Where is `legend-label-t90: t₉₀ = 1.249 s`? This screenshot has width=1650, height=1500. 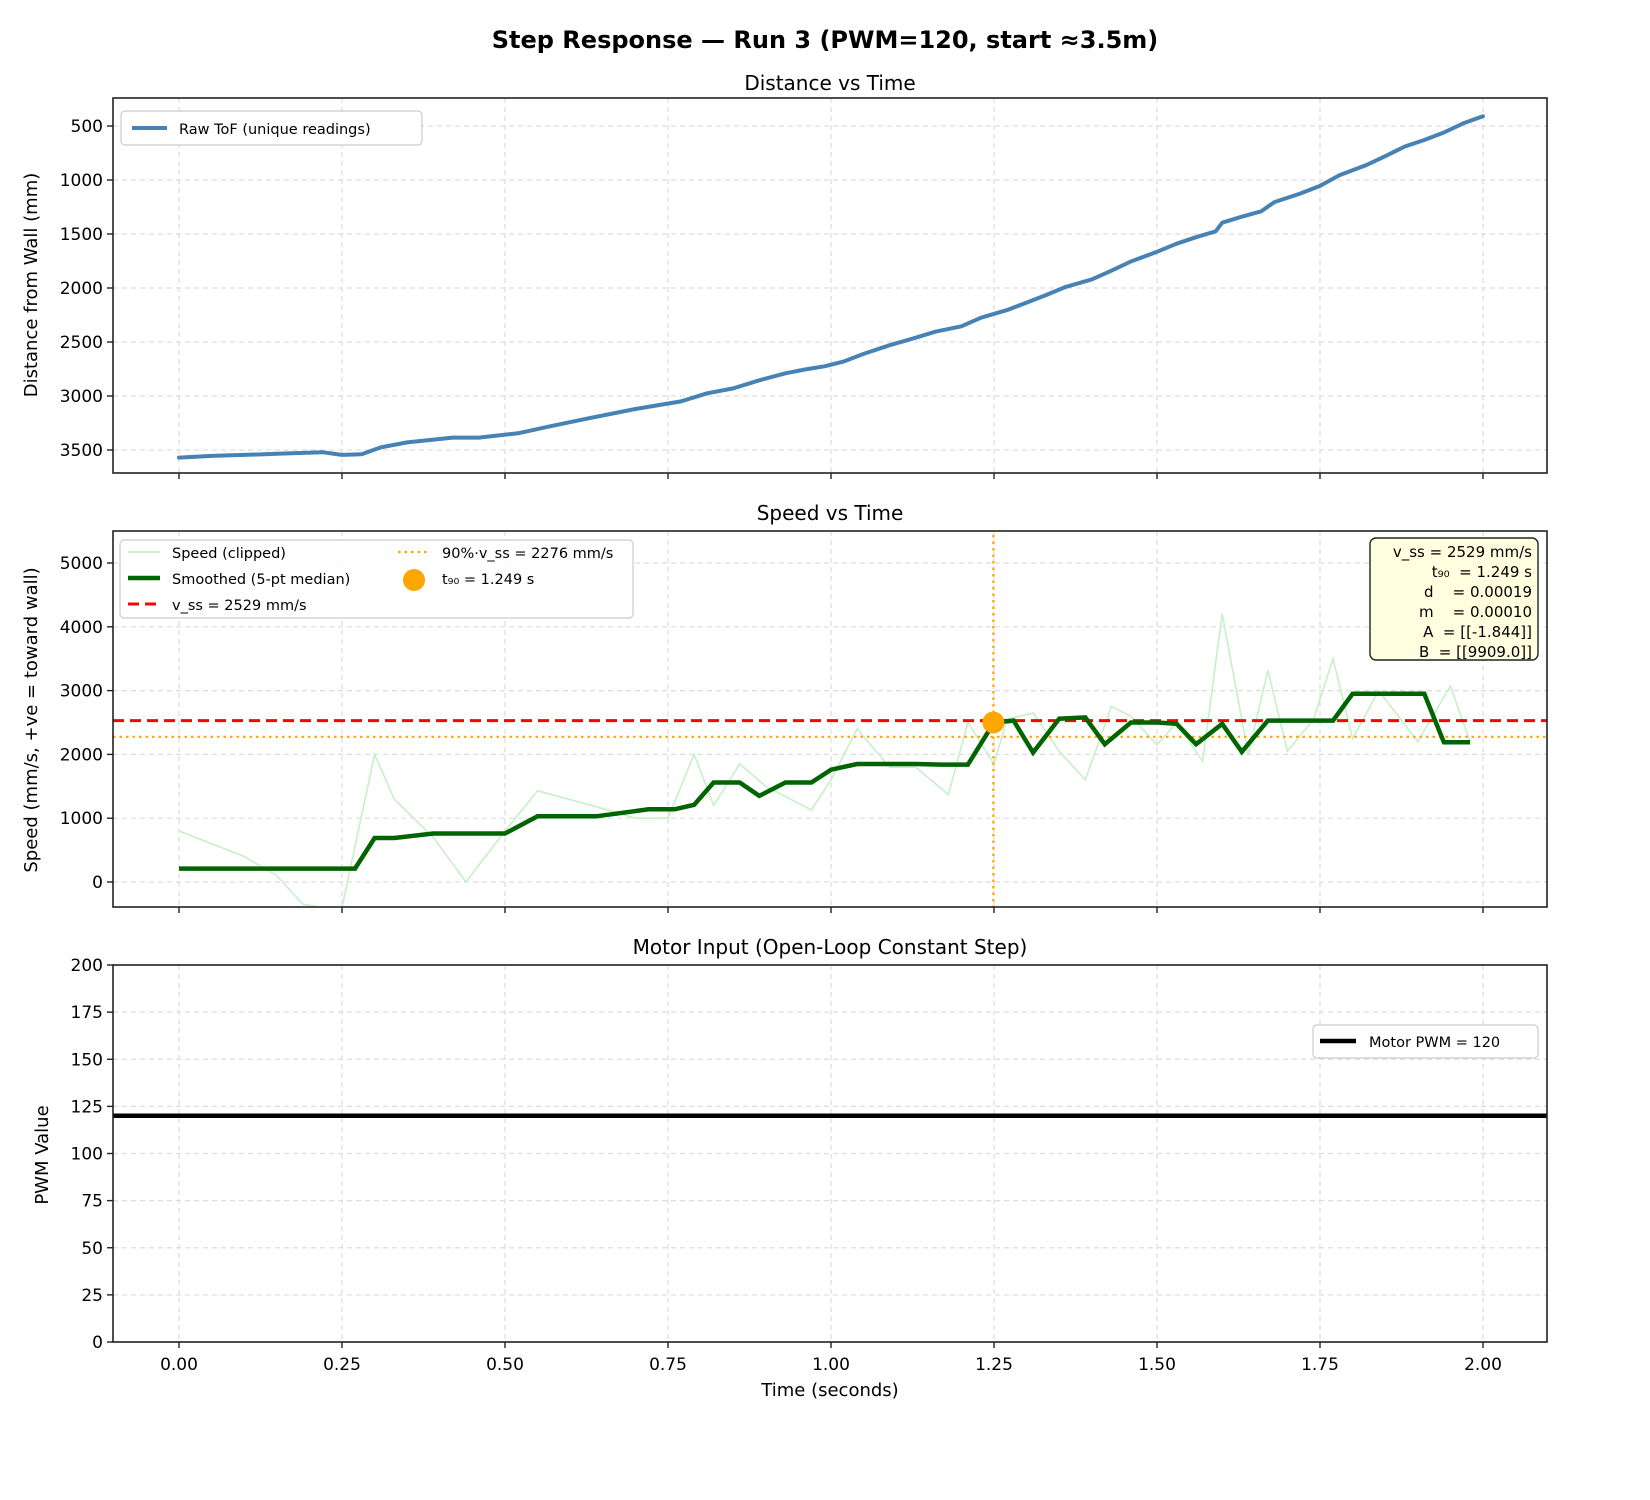
legend-label-t90: t₉₀ = 1.249 s is located at coordinates (488, 580).